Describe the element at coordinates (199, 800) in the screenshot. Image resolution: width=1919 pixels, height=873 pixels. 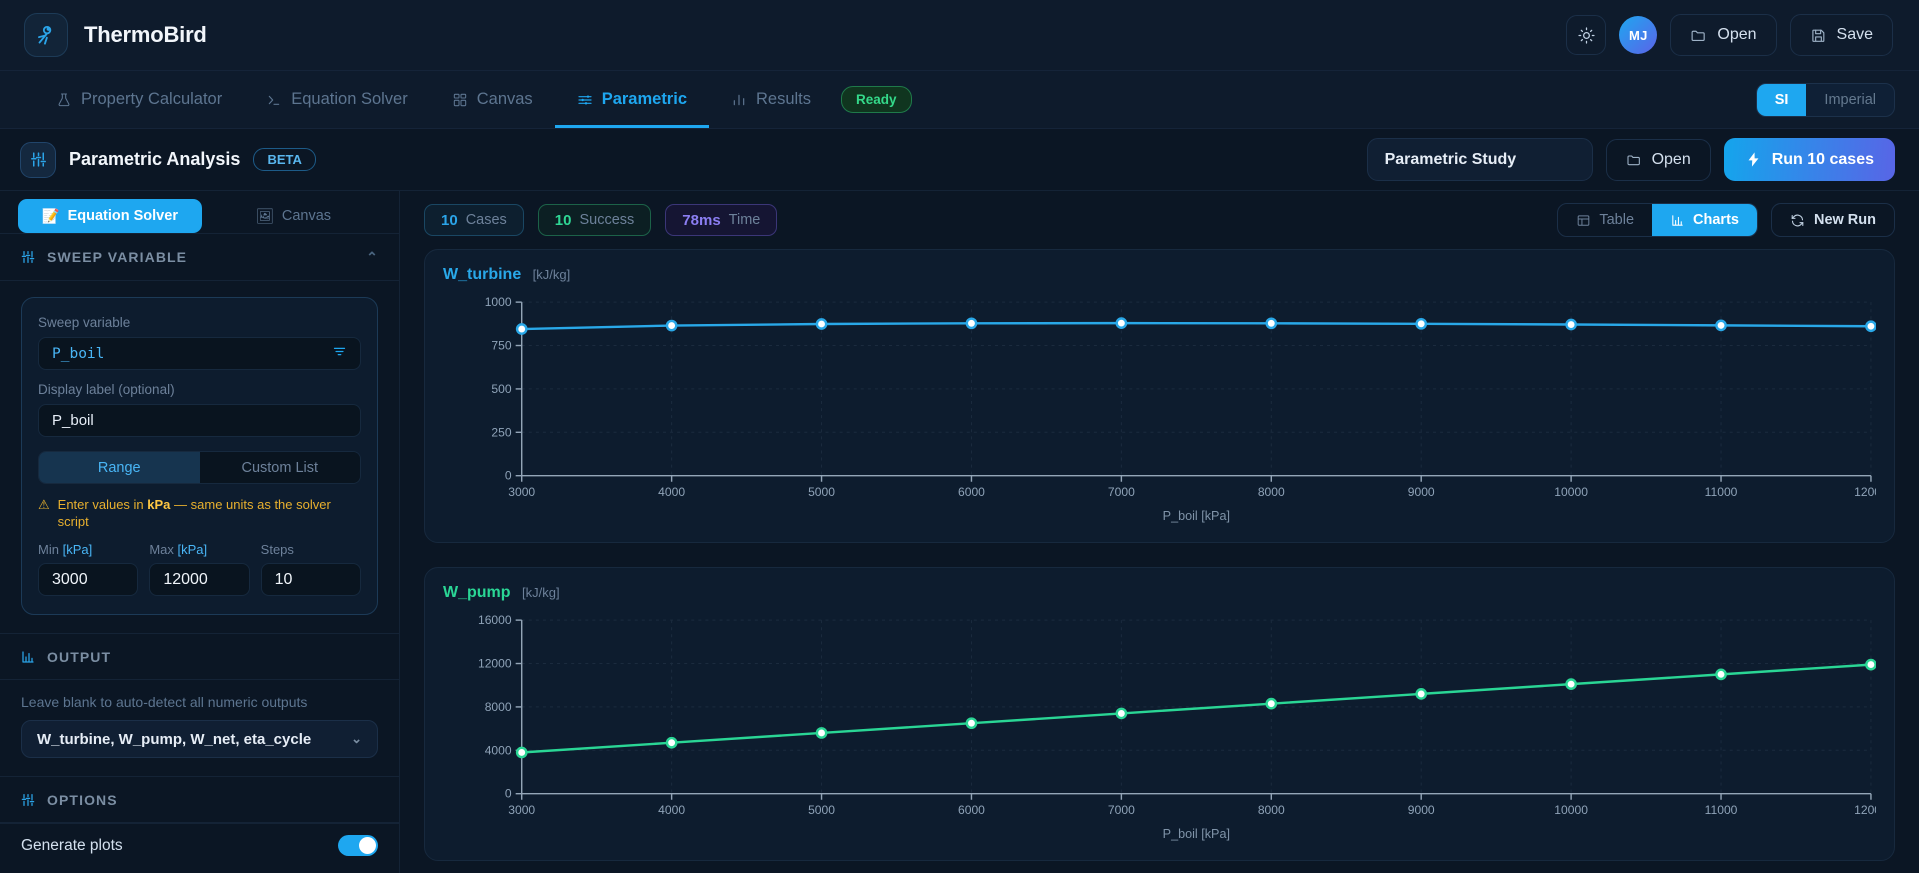
I see `options-section-header: OPTIONS` at that location.